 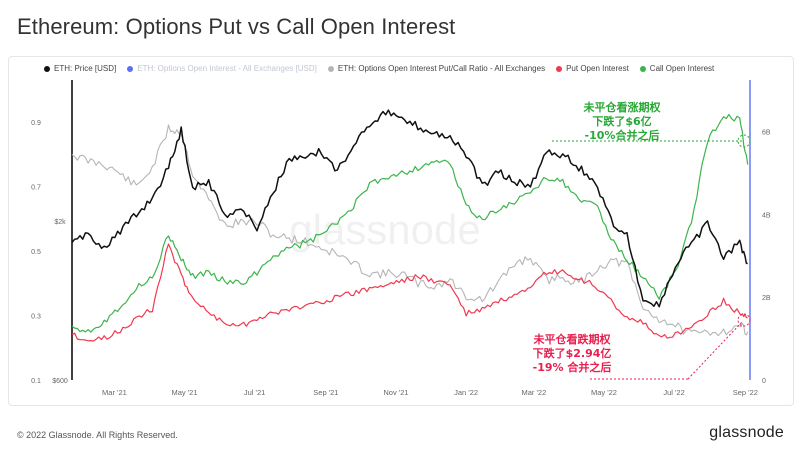 I want to click on put-annotation-leader-diagonal, so click(x=715, y=350).